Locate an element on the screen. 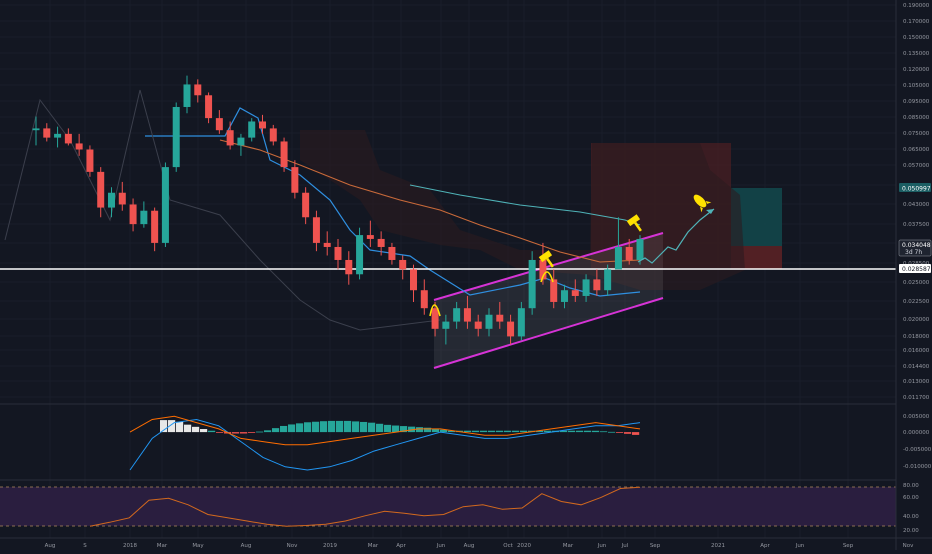  price-tick-label: 0.120000 is located at coordinates (916, 70).